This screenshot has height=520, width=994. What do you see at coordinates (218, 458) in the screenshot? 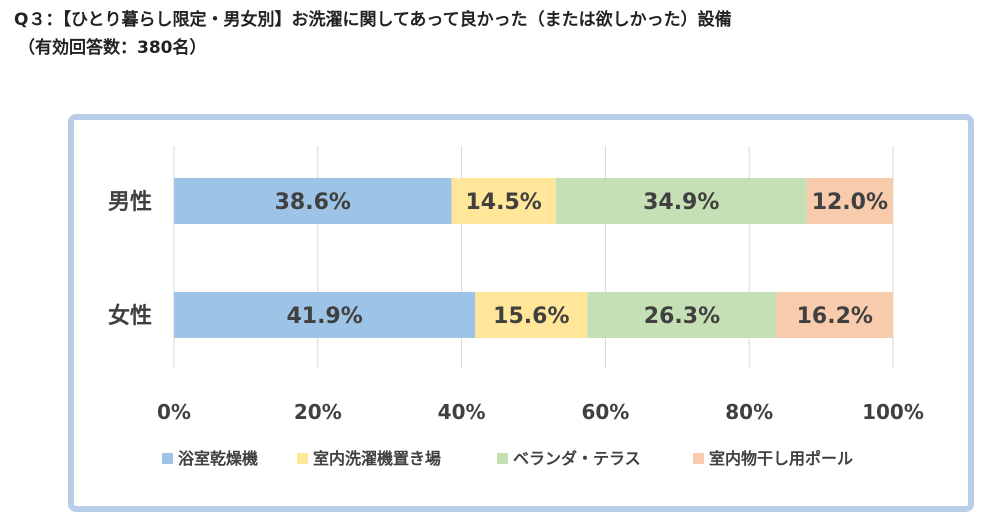
I see `legend-label: 浴室乾燥機` at bounding box center [218, 458].